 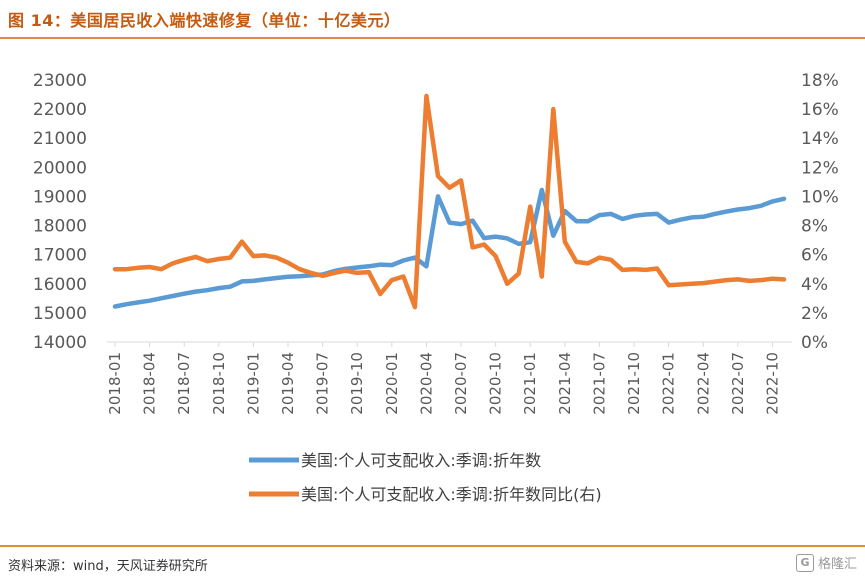 I want to click on bottom-divider, so click(x=432, y=546).